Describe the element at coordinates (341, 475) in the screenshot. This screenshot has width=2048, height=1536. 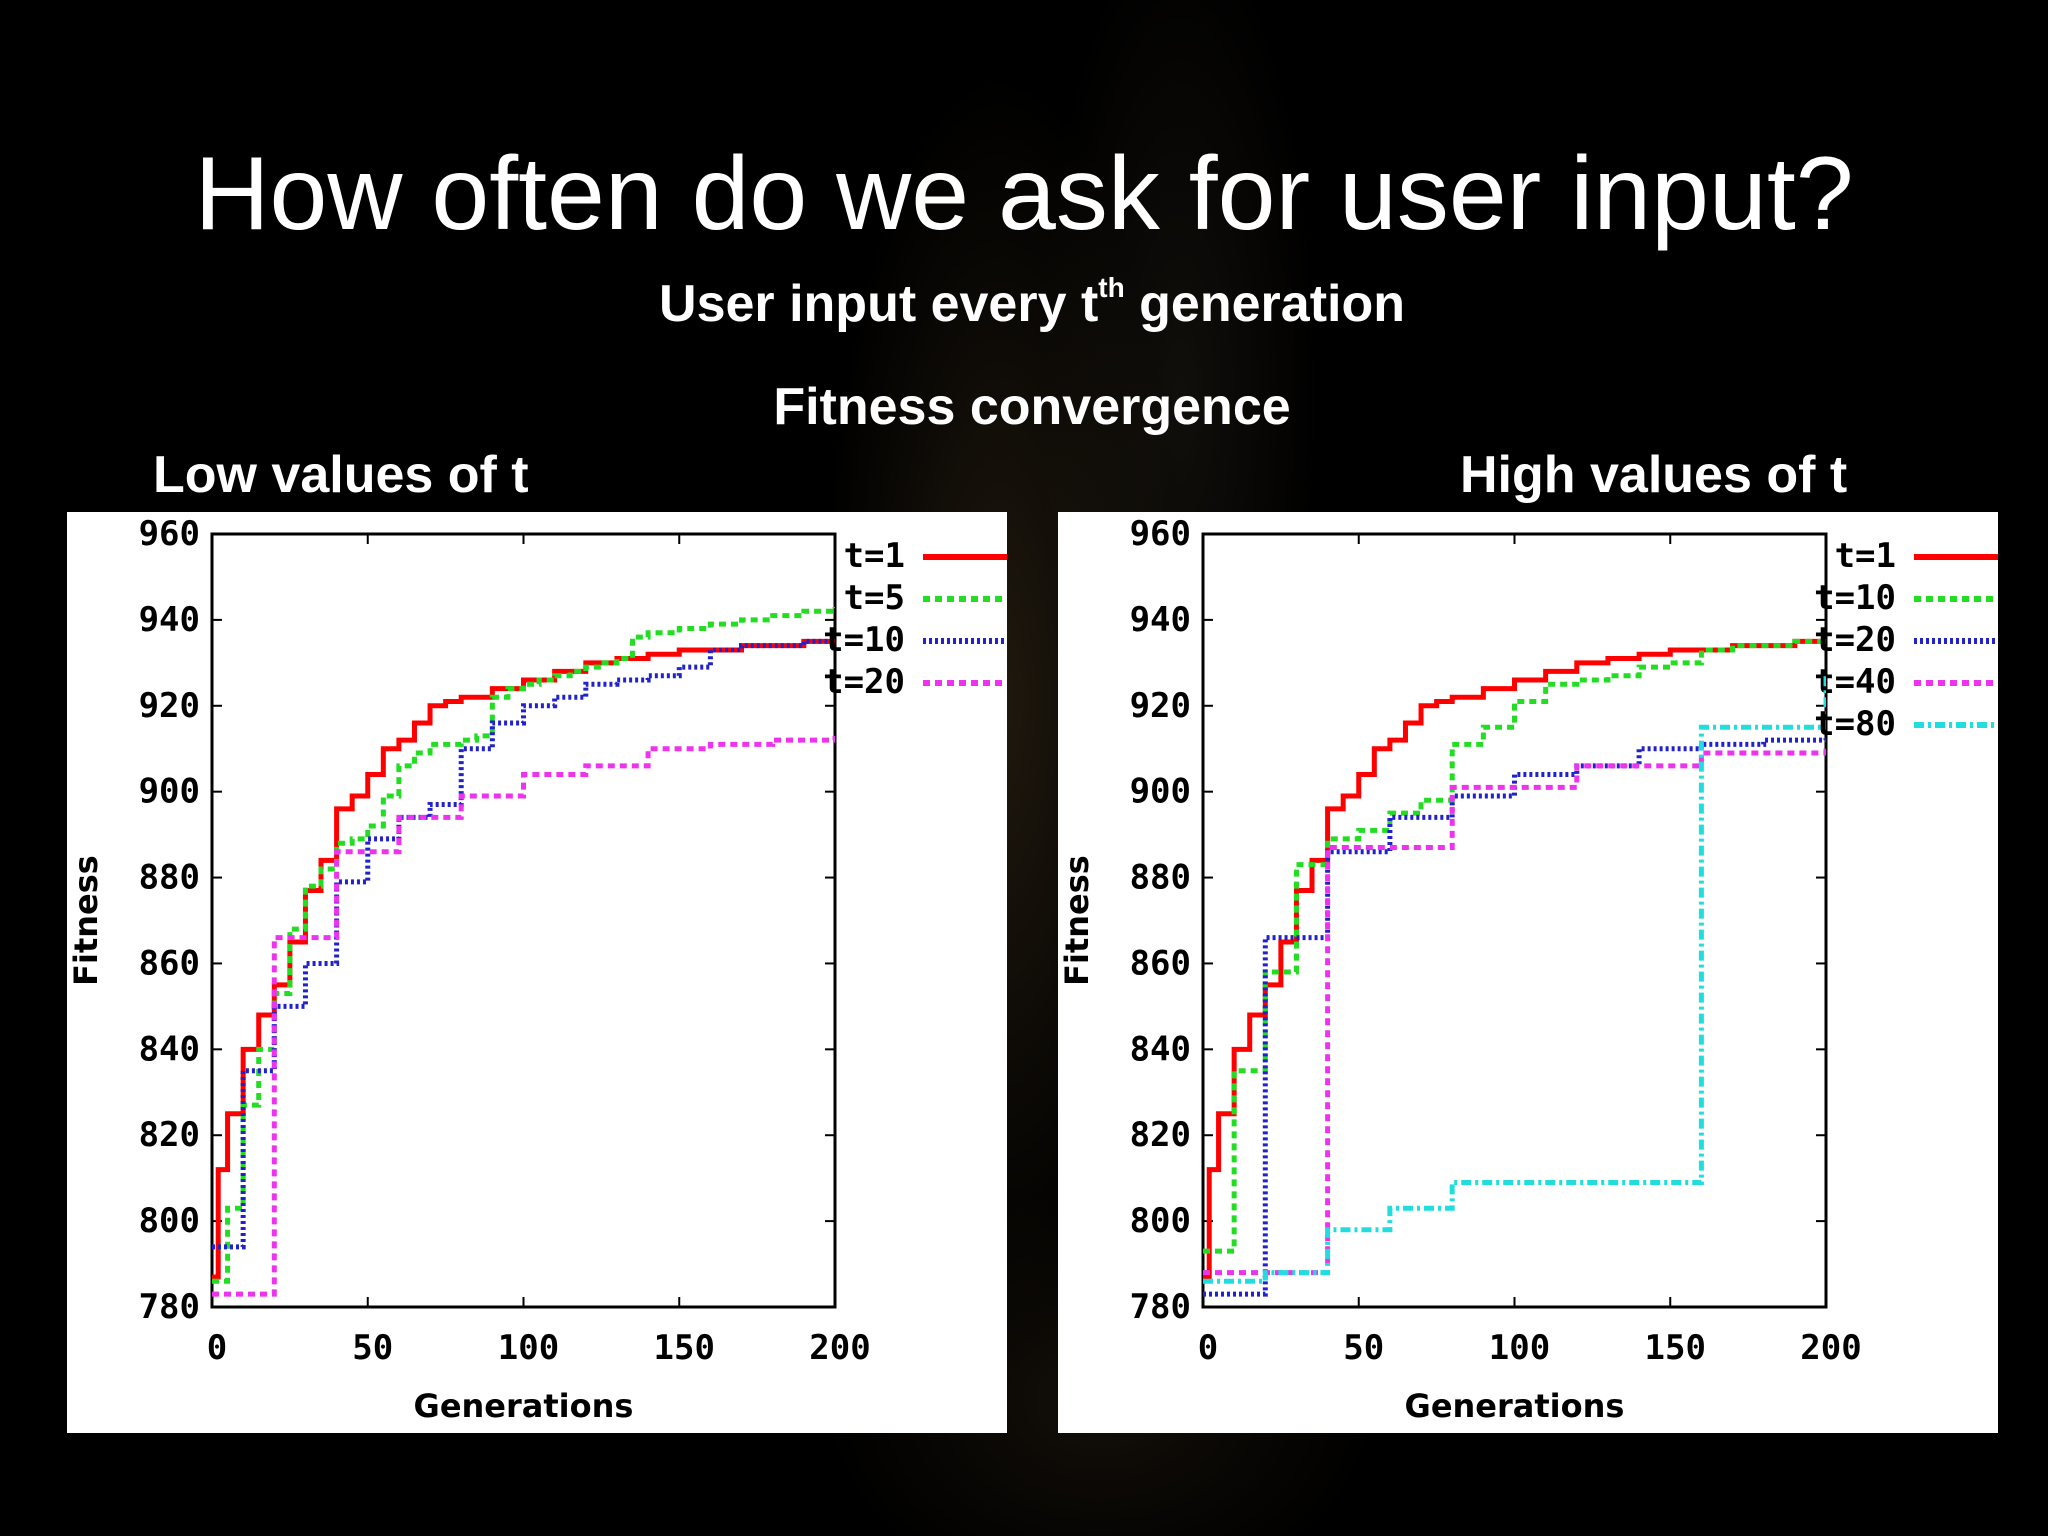
I see `left-panel-label: Low values of t` at that location.